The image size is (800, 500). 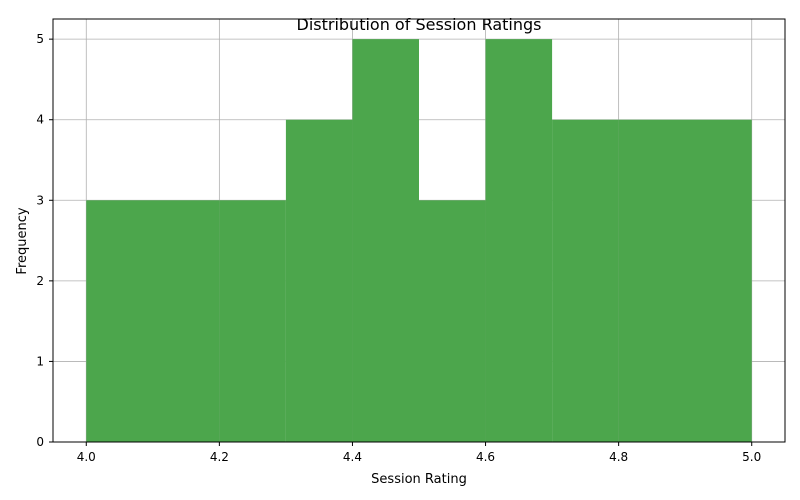 What do you see at coordinates (419, 453) in the screenshot?
I see `x-axis-ticks: 4.0 4.2 4.4 4.6 4.8 5.0` at bounding box center [419, 453].